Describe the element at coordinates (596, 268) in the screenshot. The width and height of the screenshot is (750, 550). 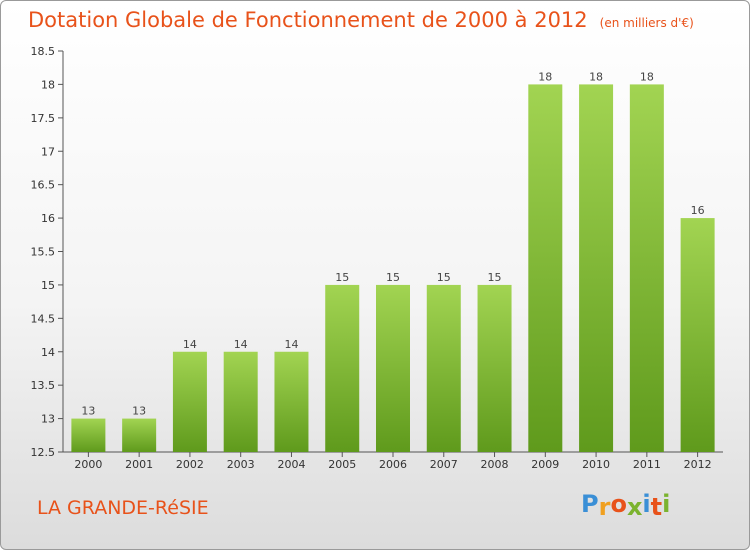
I see `bar-2010` at that location.